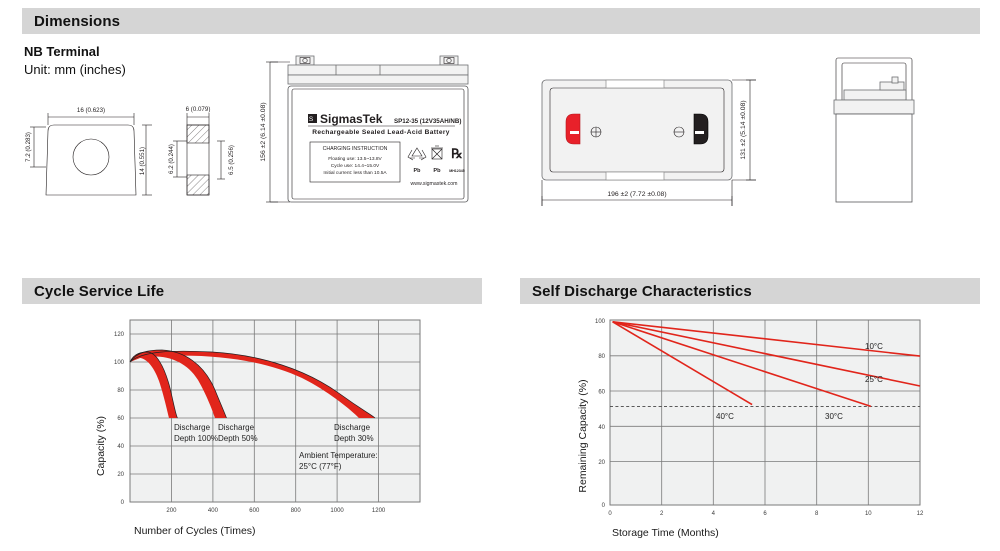 This screenshot has width=1000, height=551. Describe the element at coordinates (874, 379) in the screenshot. I see `series-label-25c: 25°C` at that location.